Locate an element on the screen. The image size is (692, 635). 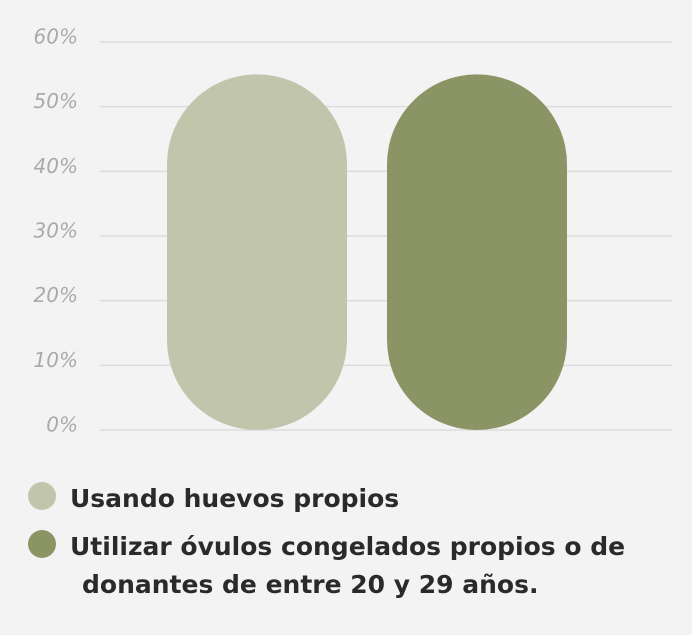
y-tick-label: 0% is located at coordinates (62, 425).